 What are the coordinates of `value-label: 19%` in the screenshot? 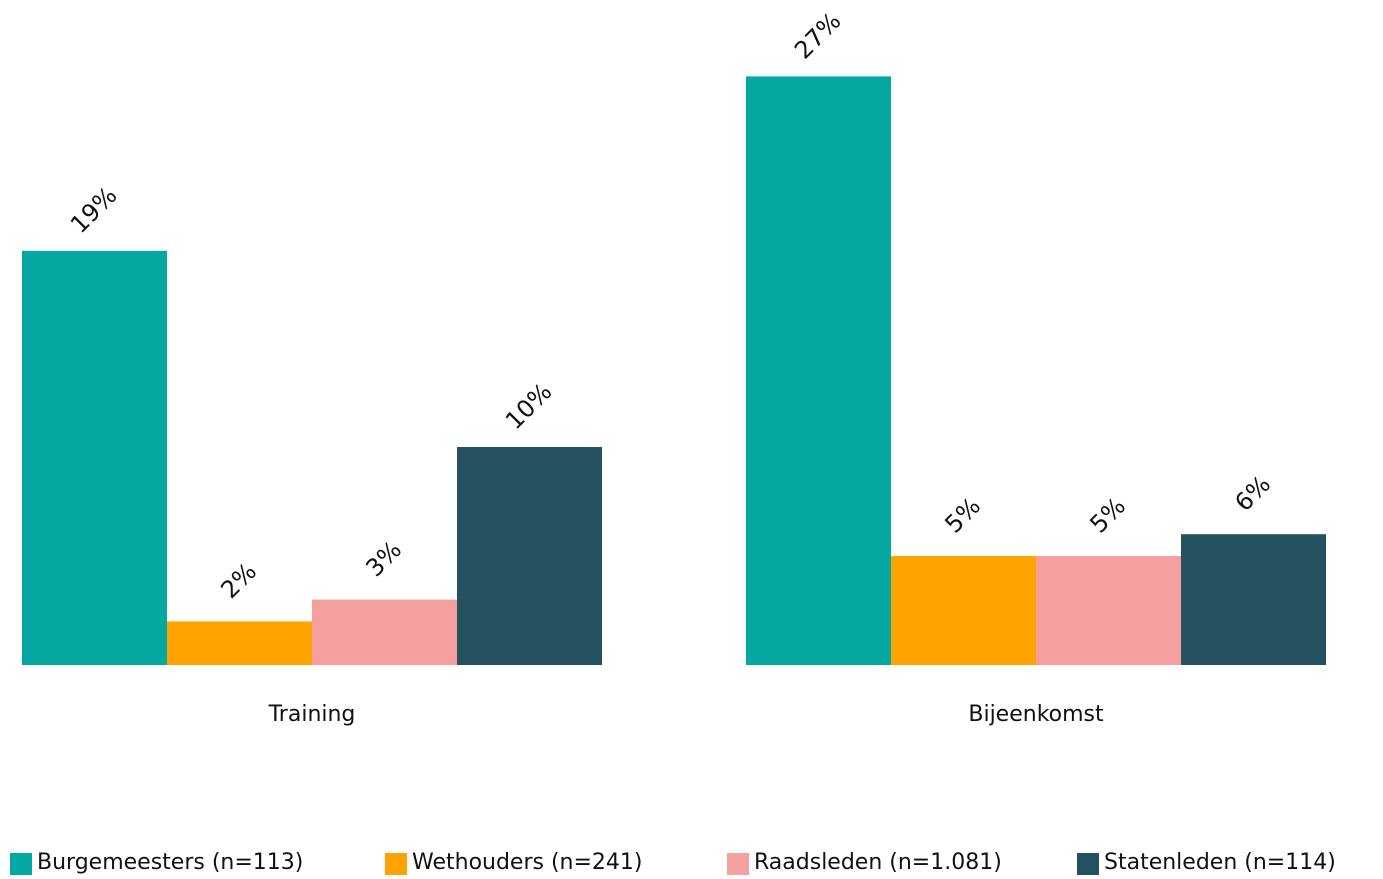 It's located at (94, 210).